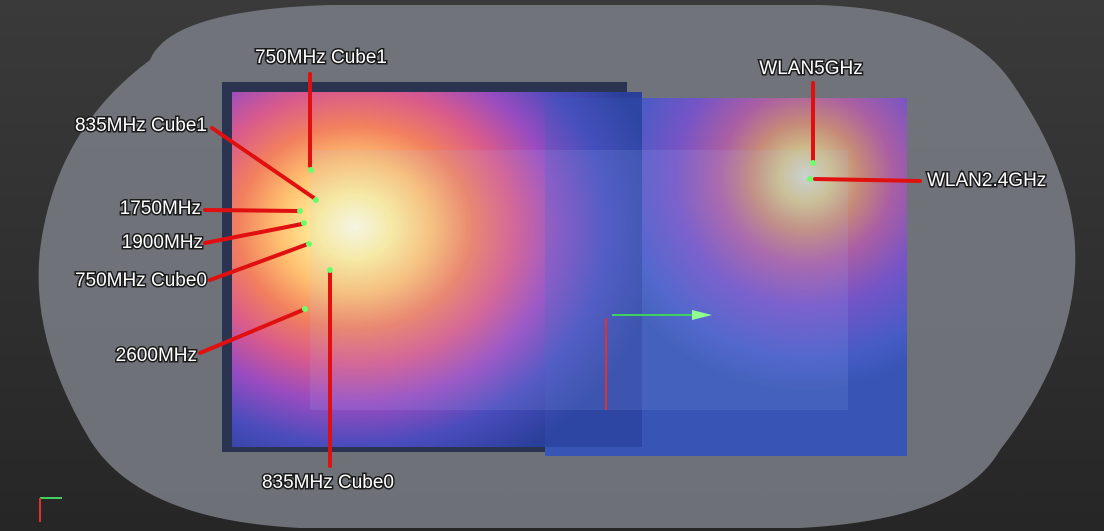 The image size is (1104, 531). What do you see at coordinates (162, 242) in the screenshot?
I see `probe-label: 1900MHz` at bounding box center [162, 242].